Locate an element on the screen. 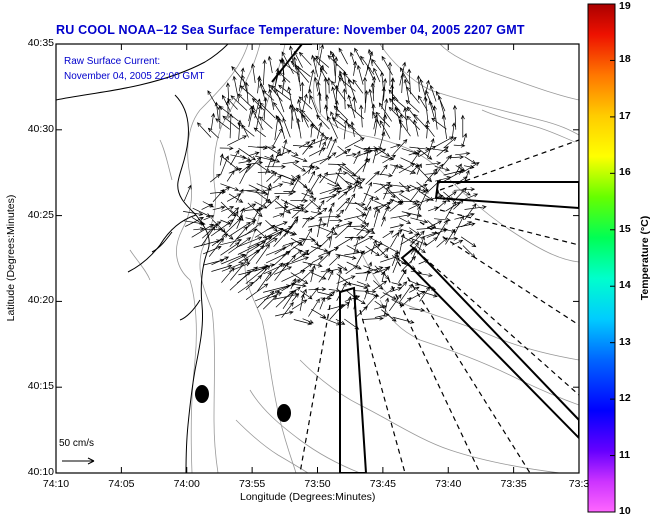 The height and width of the screenshot is (519, 651). colorbar-tick-label: 16 is located at coordinates (625, 172).